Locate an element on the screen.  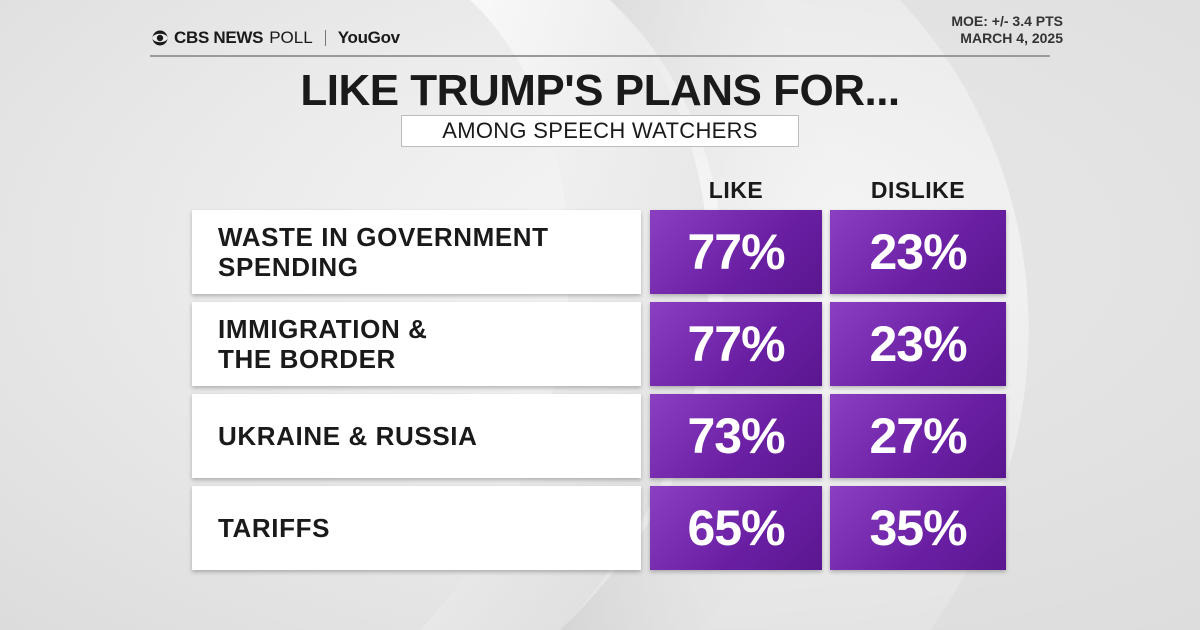
row-label: TARIFFS is located at coordinates (416, 528).